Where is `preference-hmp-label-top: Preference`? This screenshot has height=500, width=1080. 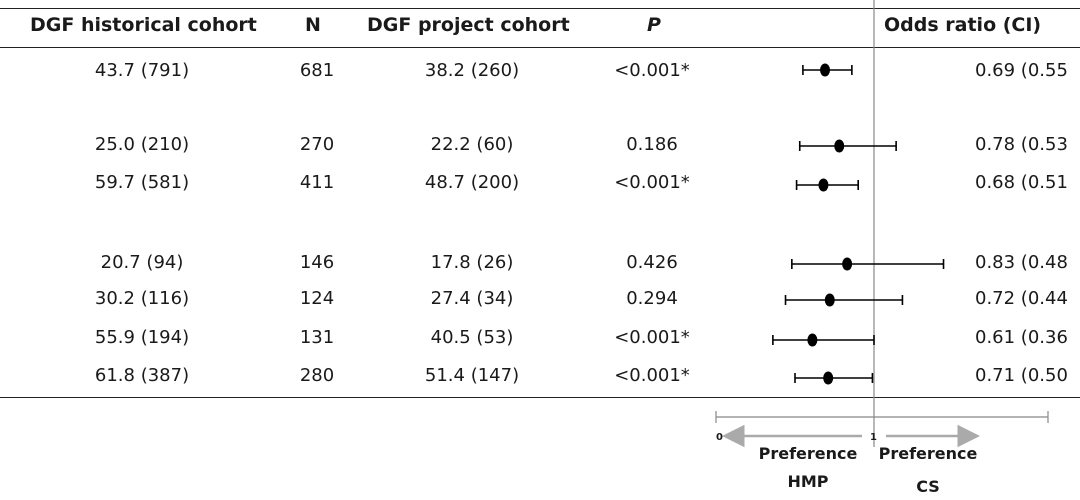
preference-hmp-label-top: Preference is located at coordinates (808, 453).